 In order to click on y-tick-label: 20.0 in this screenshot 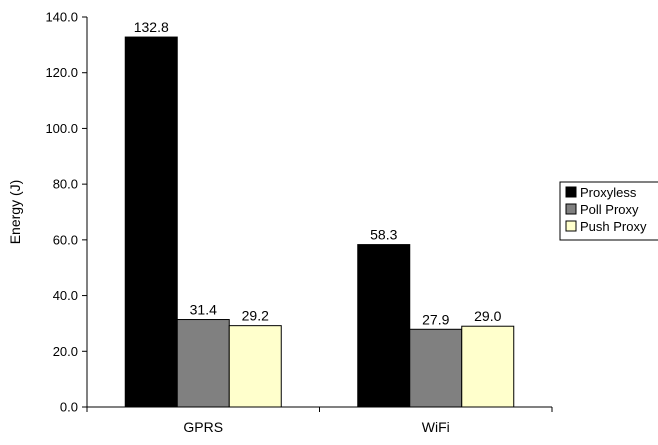, I will do `click(65, 351)`.